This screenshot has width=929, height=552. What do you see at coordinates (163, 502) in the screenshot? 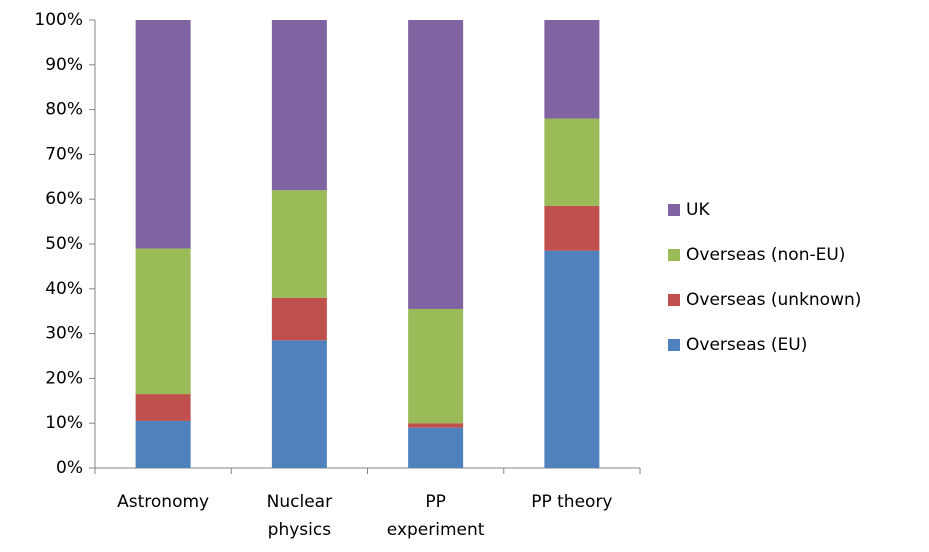
I see `x-tick-label: Astronomy` at bounding box center [163, 502].